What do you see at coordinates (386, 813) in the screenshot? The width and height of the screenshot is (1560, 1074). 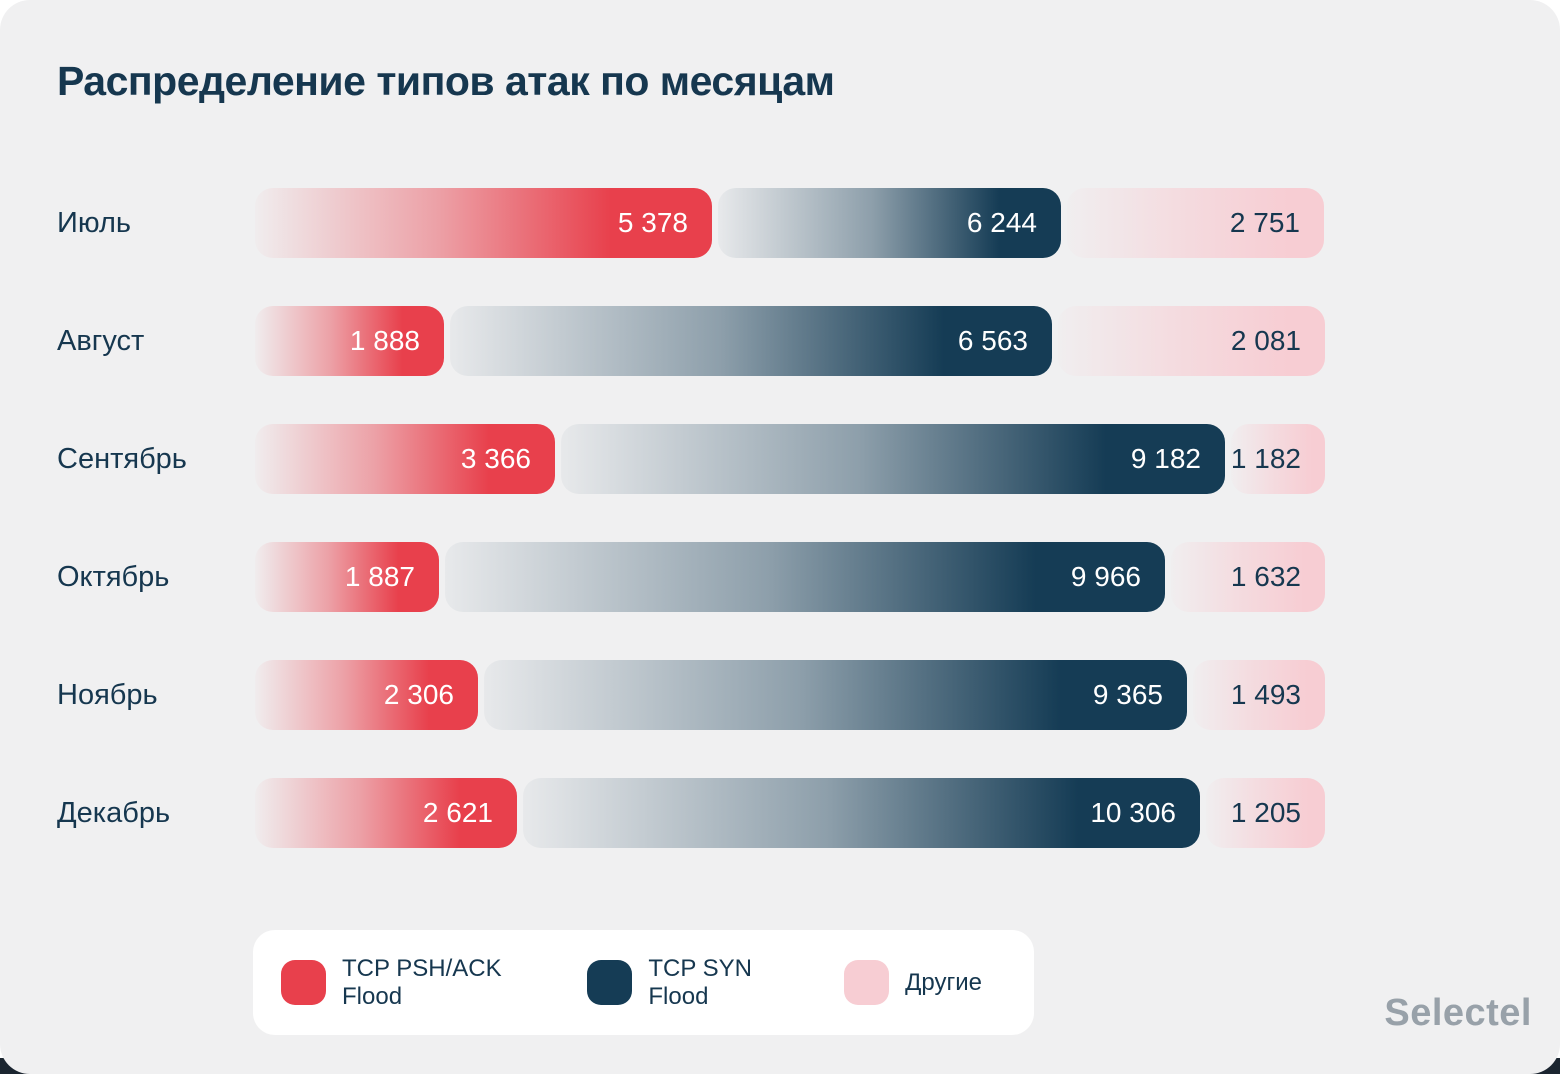 I see `bar-segment-psh-ack: 2 621` at bounding box center [386, 813].